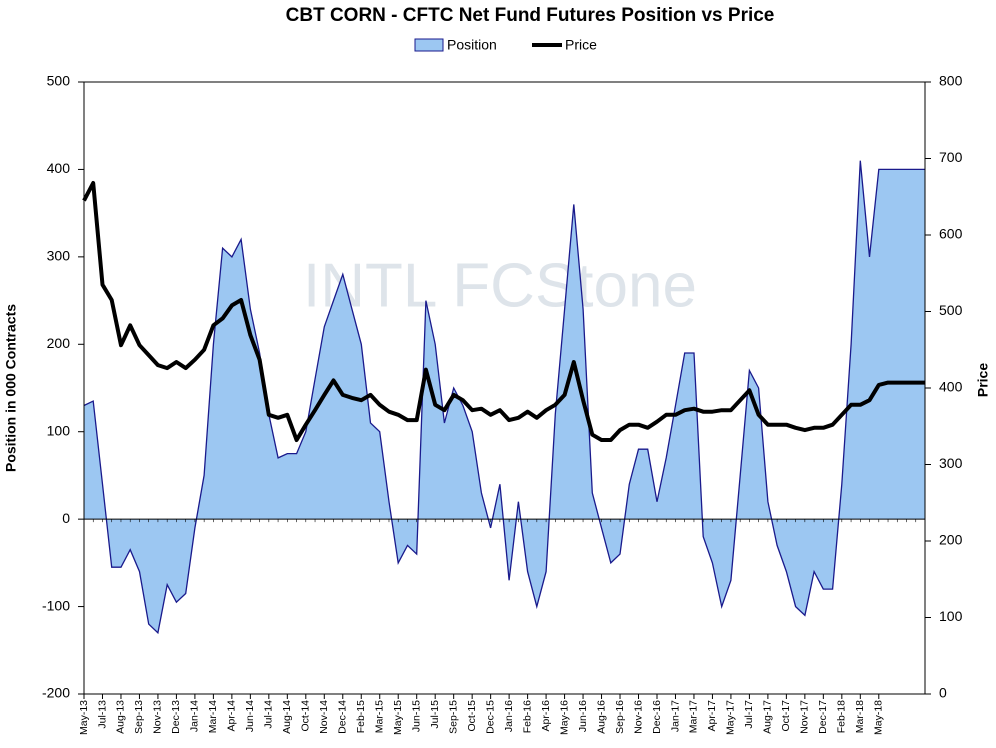 Image resolution: width=996 pixels, height=748 pixels. What do you see at coordinates (195, 716) in the screenshot?
I see `x-tick-label: Jan-14` at bounding box center [195, 716].